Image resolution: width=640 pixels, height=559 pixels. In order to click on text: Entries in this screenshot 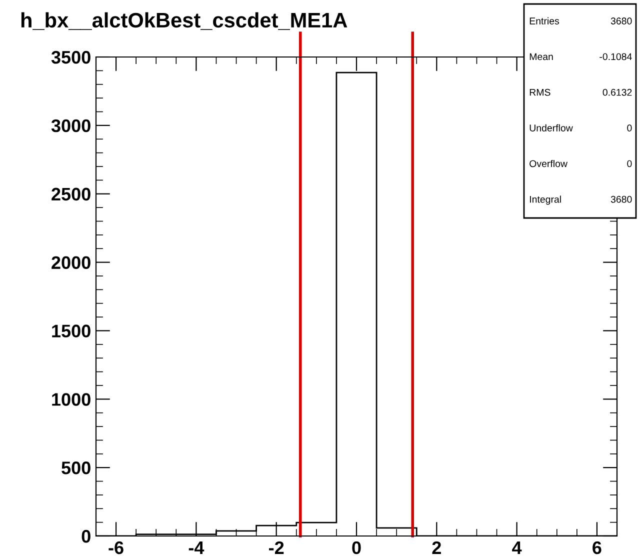, I will do `click(545, 20)`.